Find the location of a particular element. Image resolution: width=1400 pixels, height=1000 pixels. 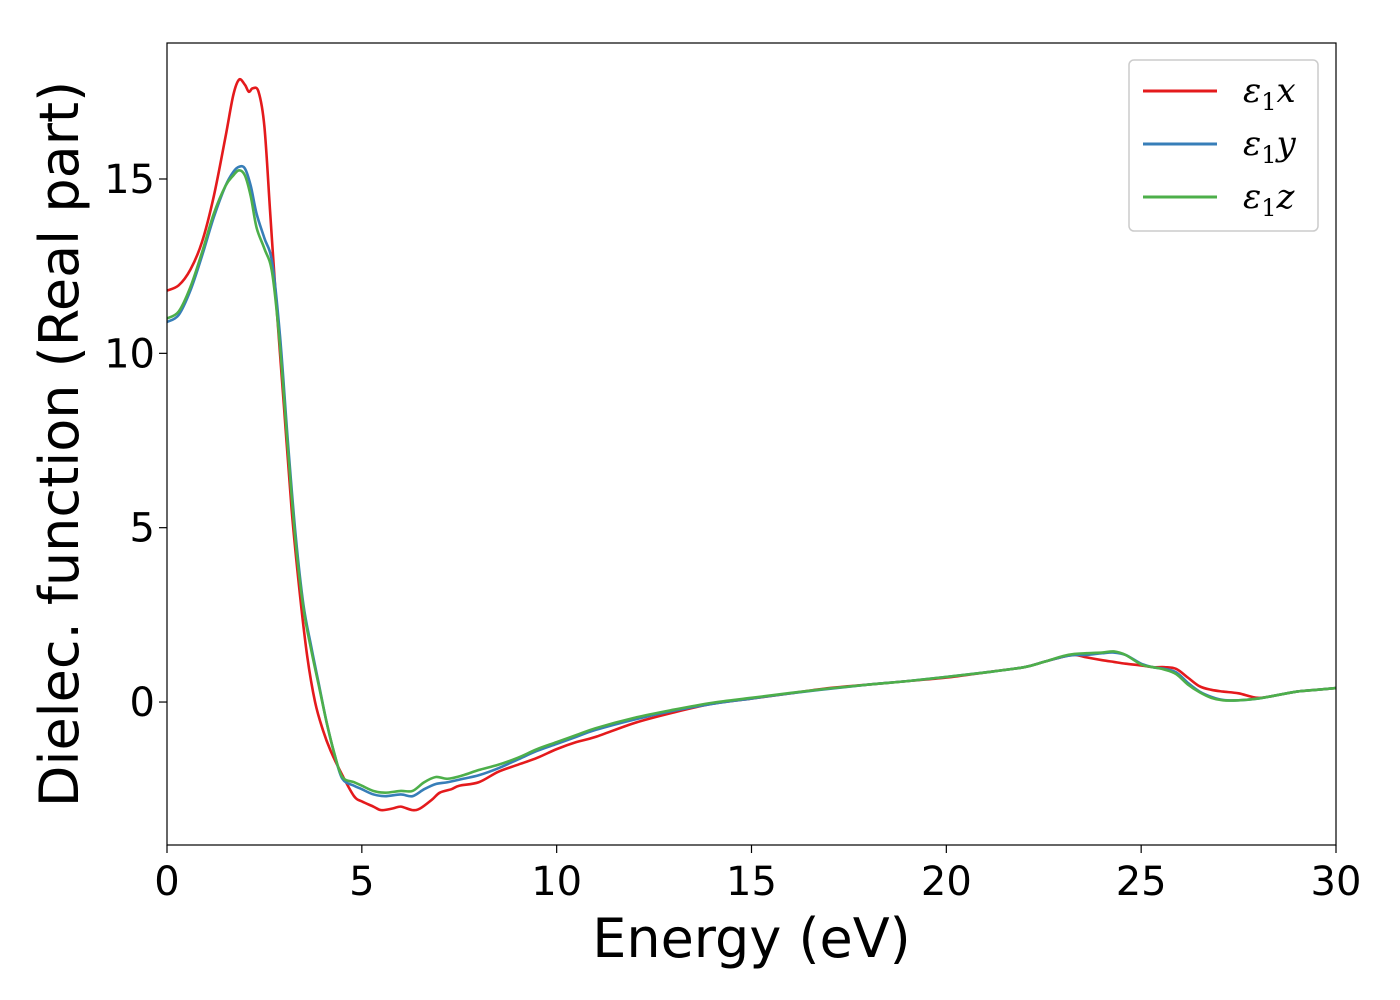

legend-item: ε1y is located at coordinates (1220, 146).